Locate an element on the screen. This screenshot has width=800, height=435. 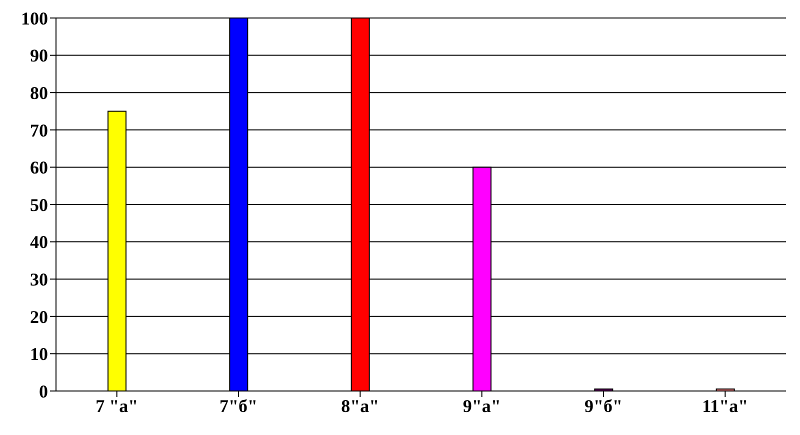
x-tick-label: 9"б" is located at coordinates (603, 406).